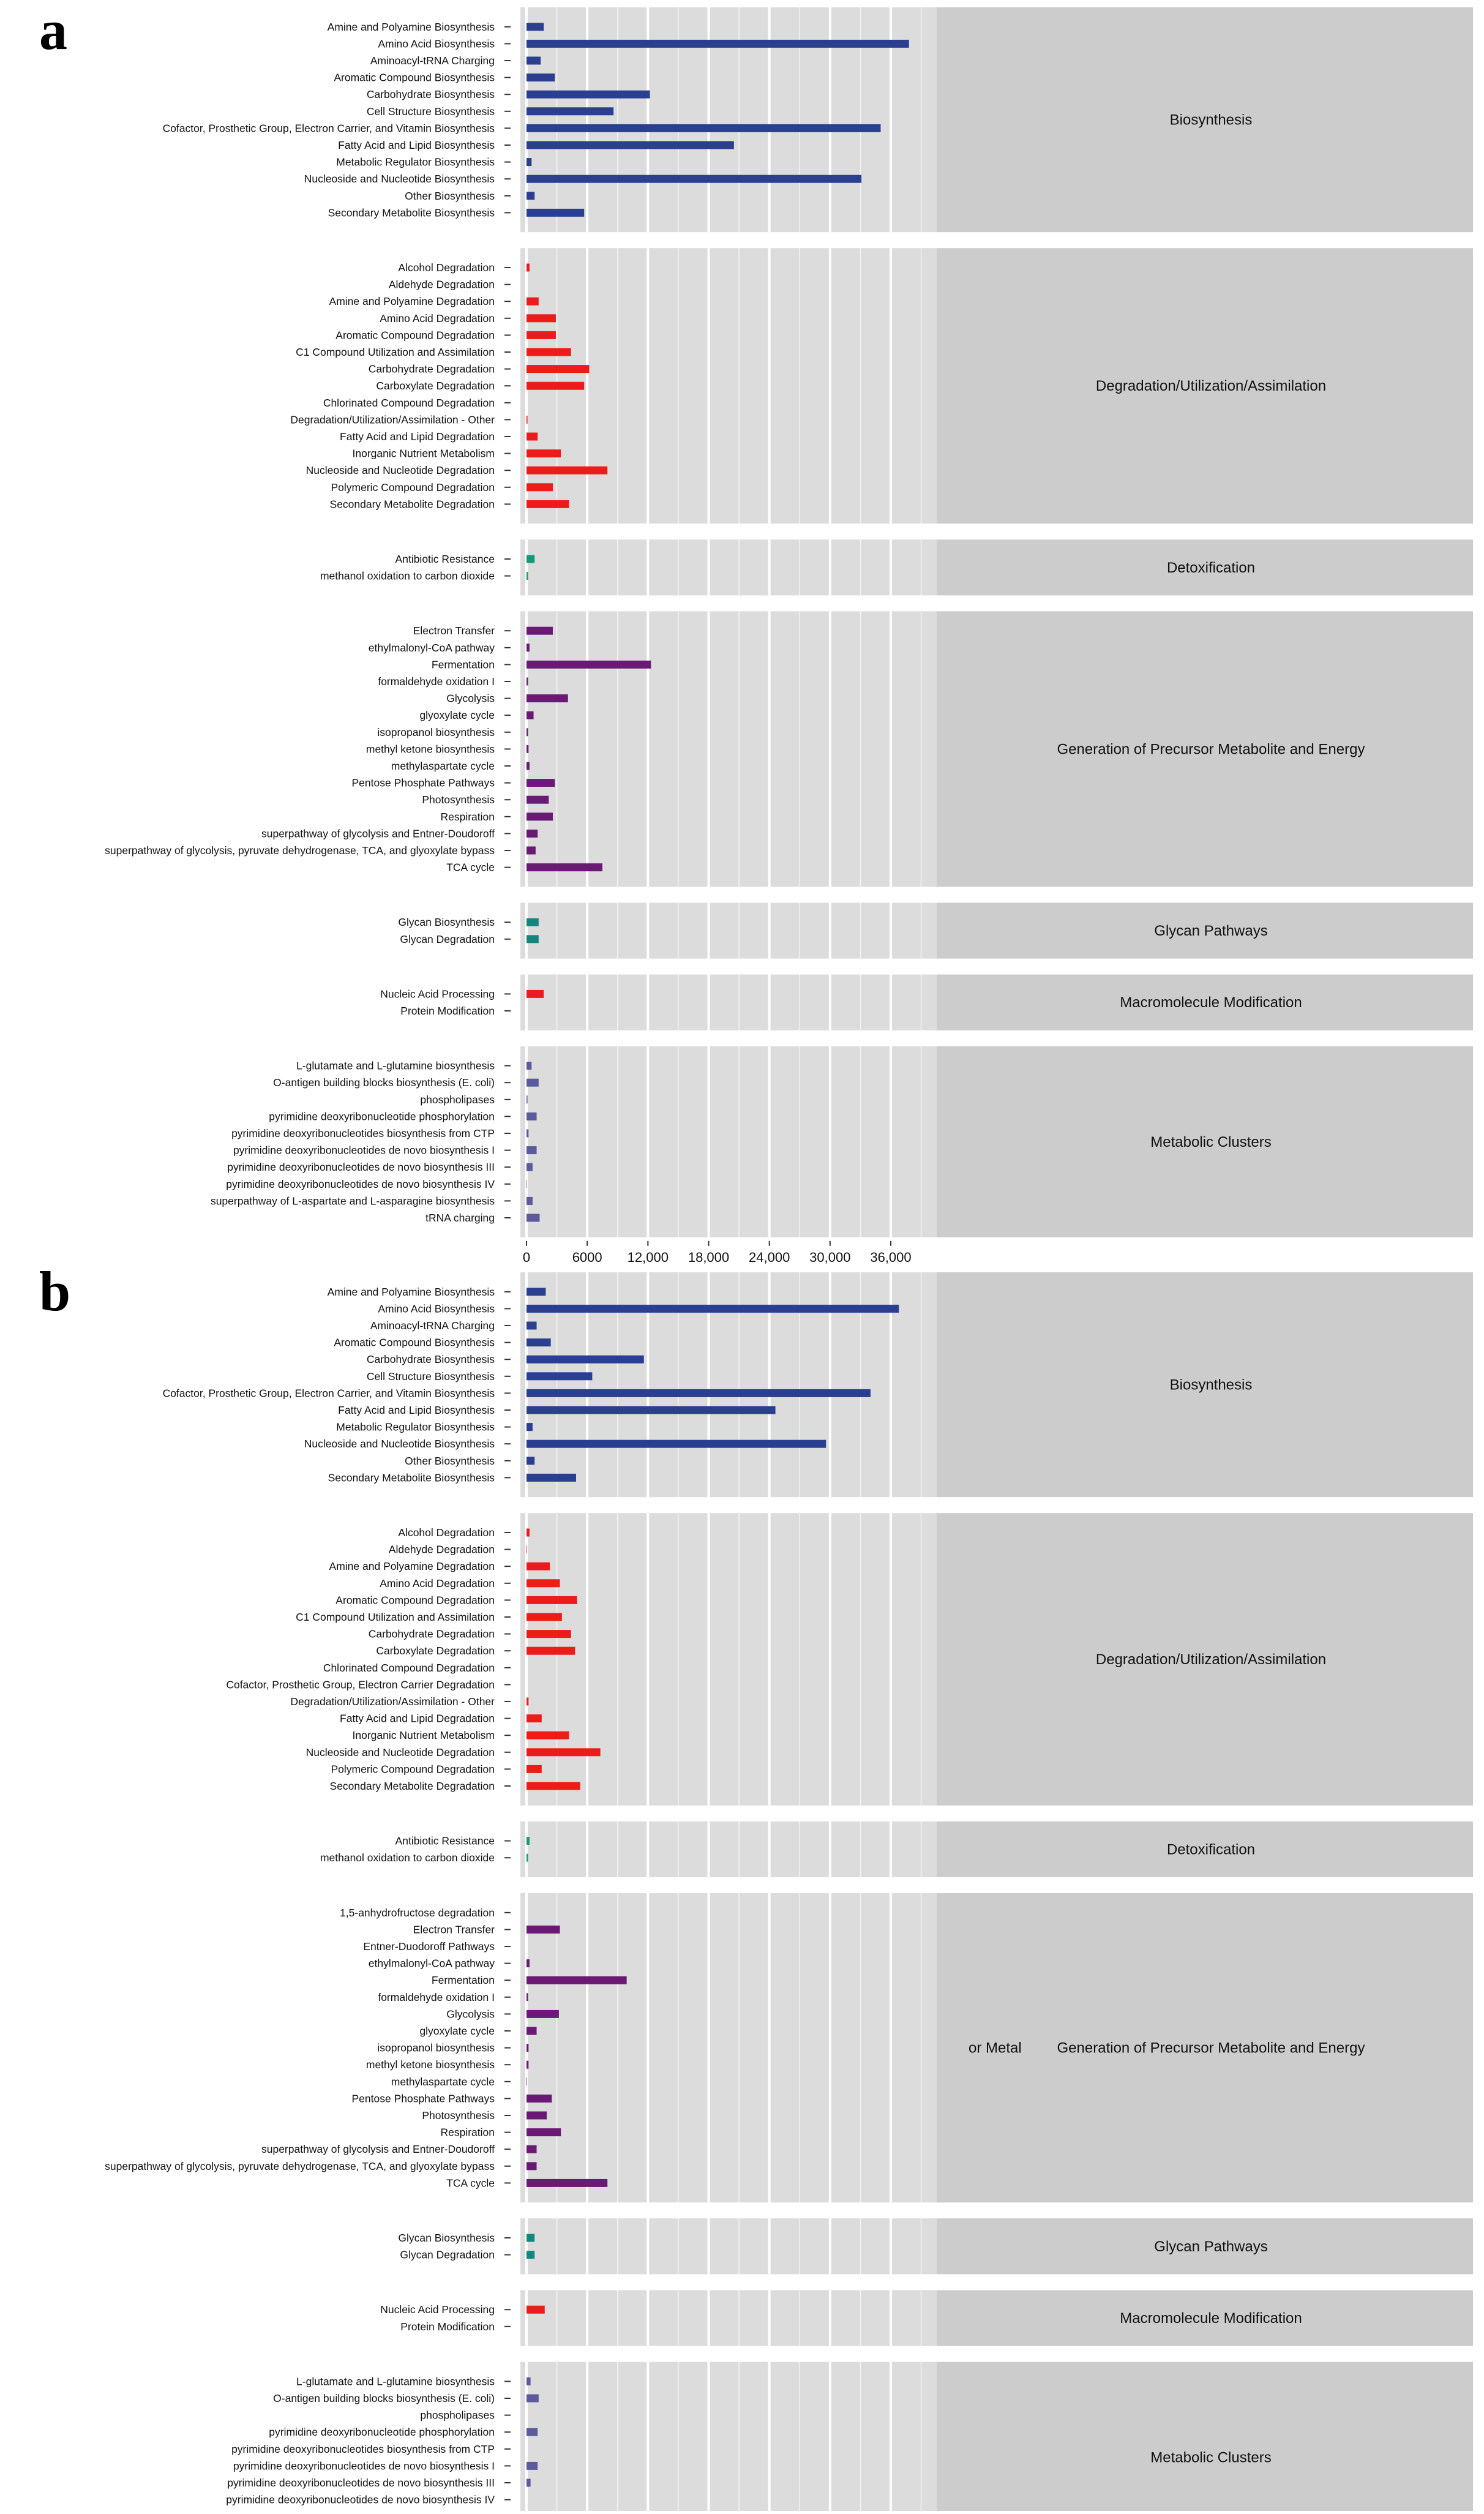 The height and width of the screenshot is (2514, 1484). What do you see at coordinates (551, 1477) in the screenshot?
I see `bar-secondary-metabolite-biosynthesis` at bounding box center [551, 1477].